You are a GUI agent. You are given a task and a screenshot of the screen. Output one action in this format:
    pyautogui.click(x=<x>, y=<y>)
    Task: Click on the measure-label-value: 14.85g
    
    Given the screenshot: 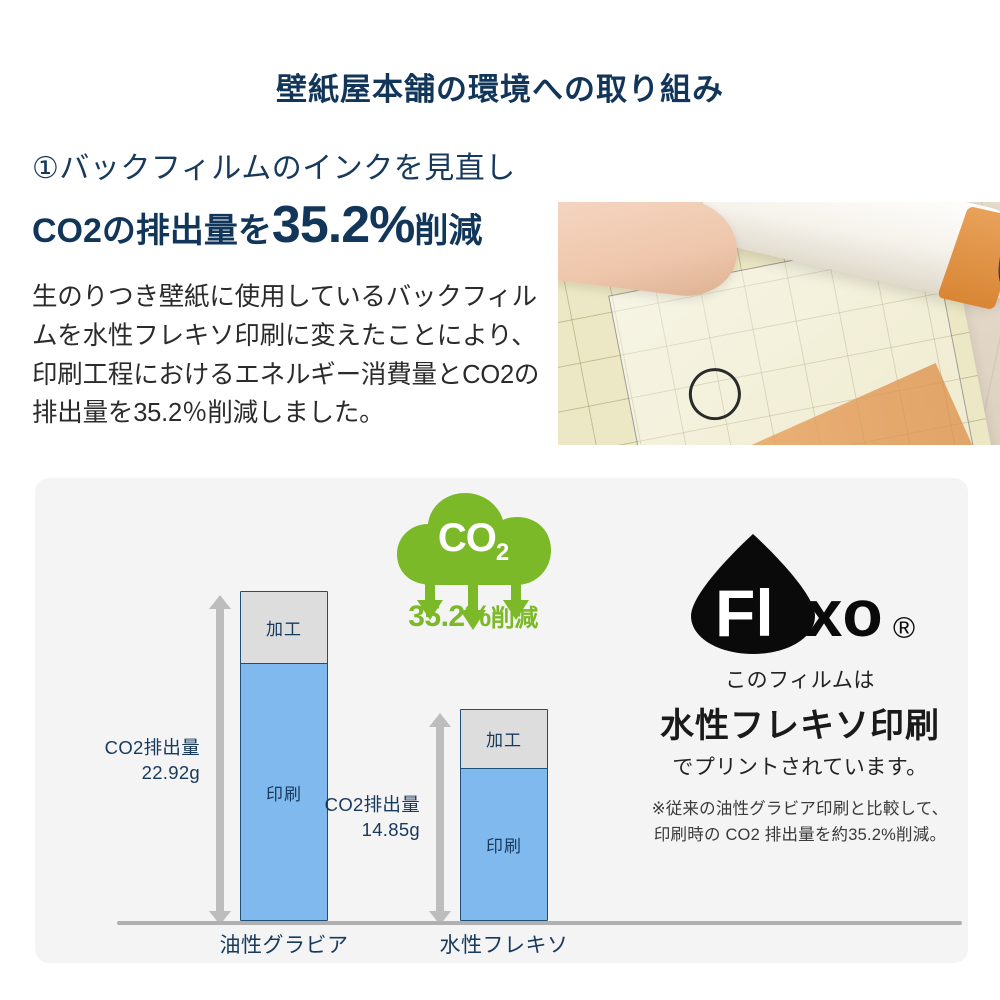 What is the action you would take?
    pyautogui.click(x=390, y=829)
    